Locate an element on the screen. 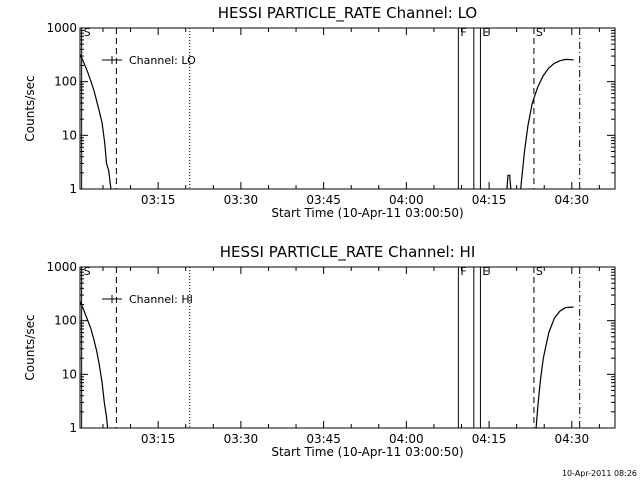 The image size is (640, 480). footer-timestamp: 10-Apr-2011 08:26 is located at coordinates (599, 473).